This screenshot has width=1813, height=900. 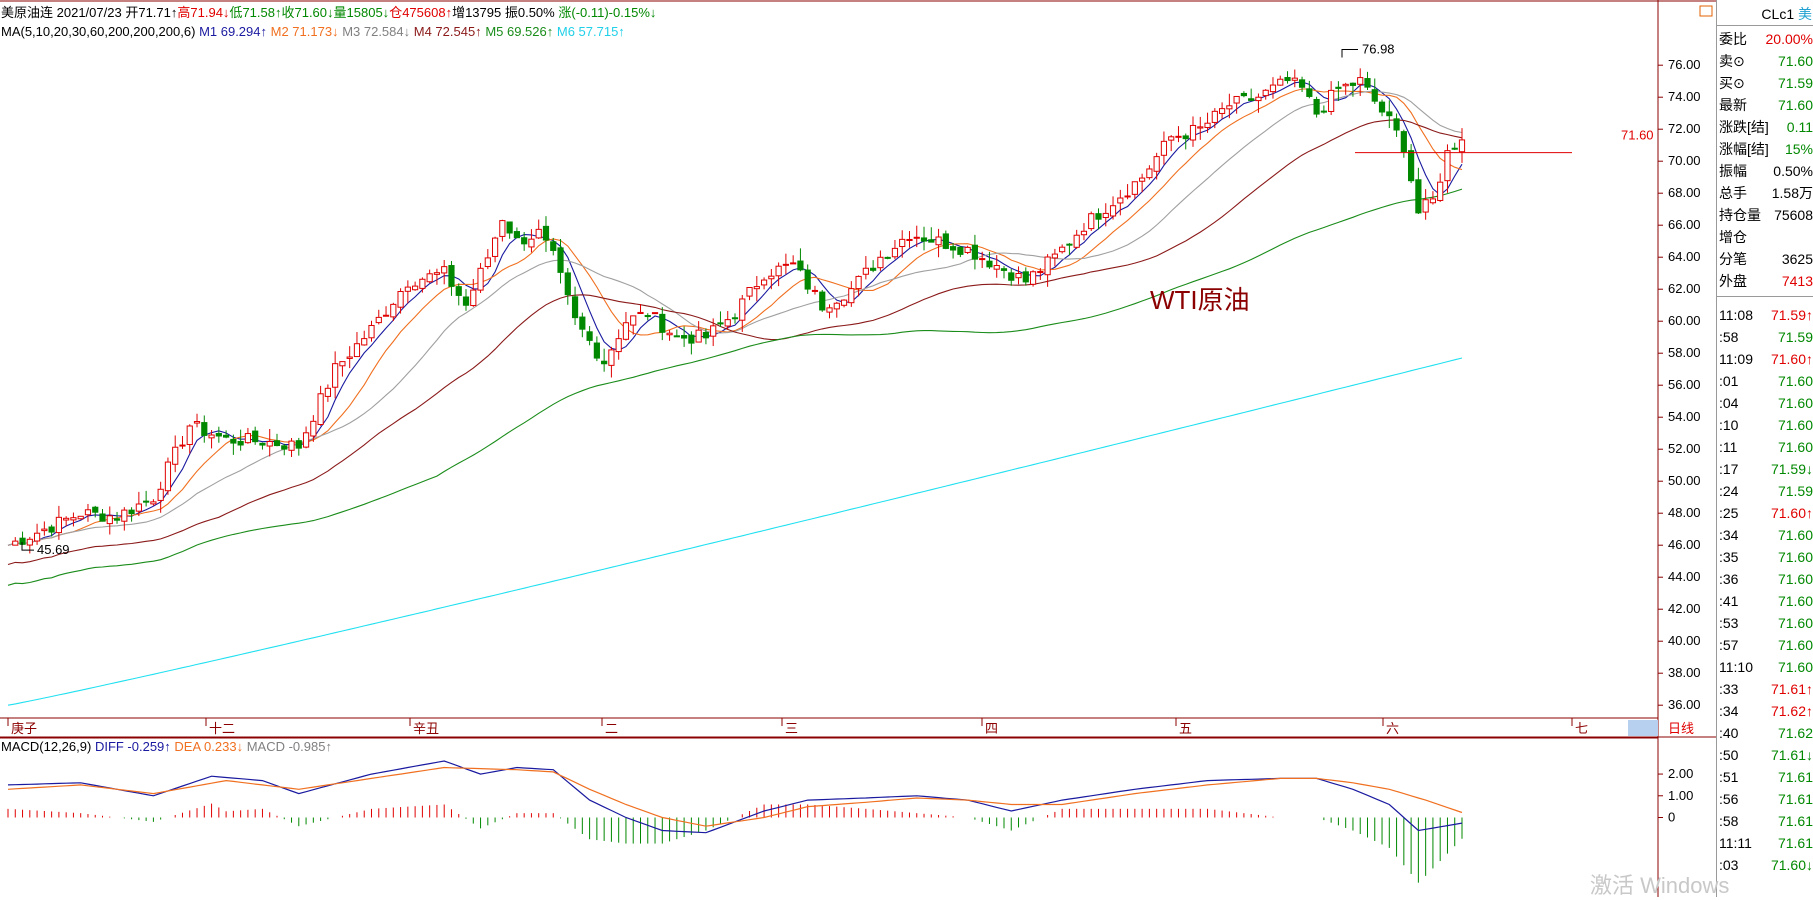 What do you see at coordinates (1795, 843) in the screenshot?
I see `tick-price: 71.61` at bounding box center [1795, 843].